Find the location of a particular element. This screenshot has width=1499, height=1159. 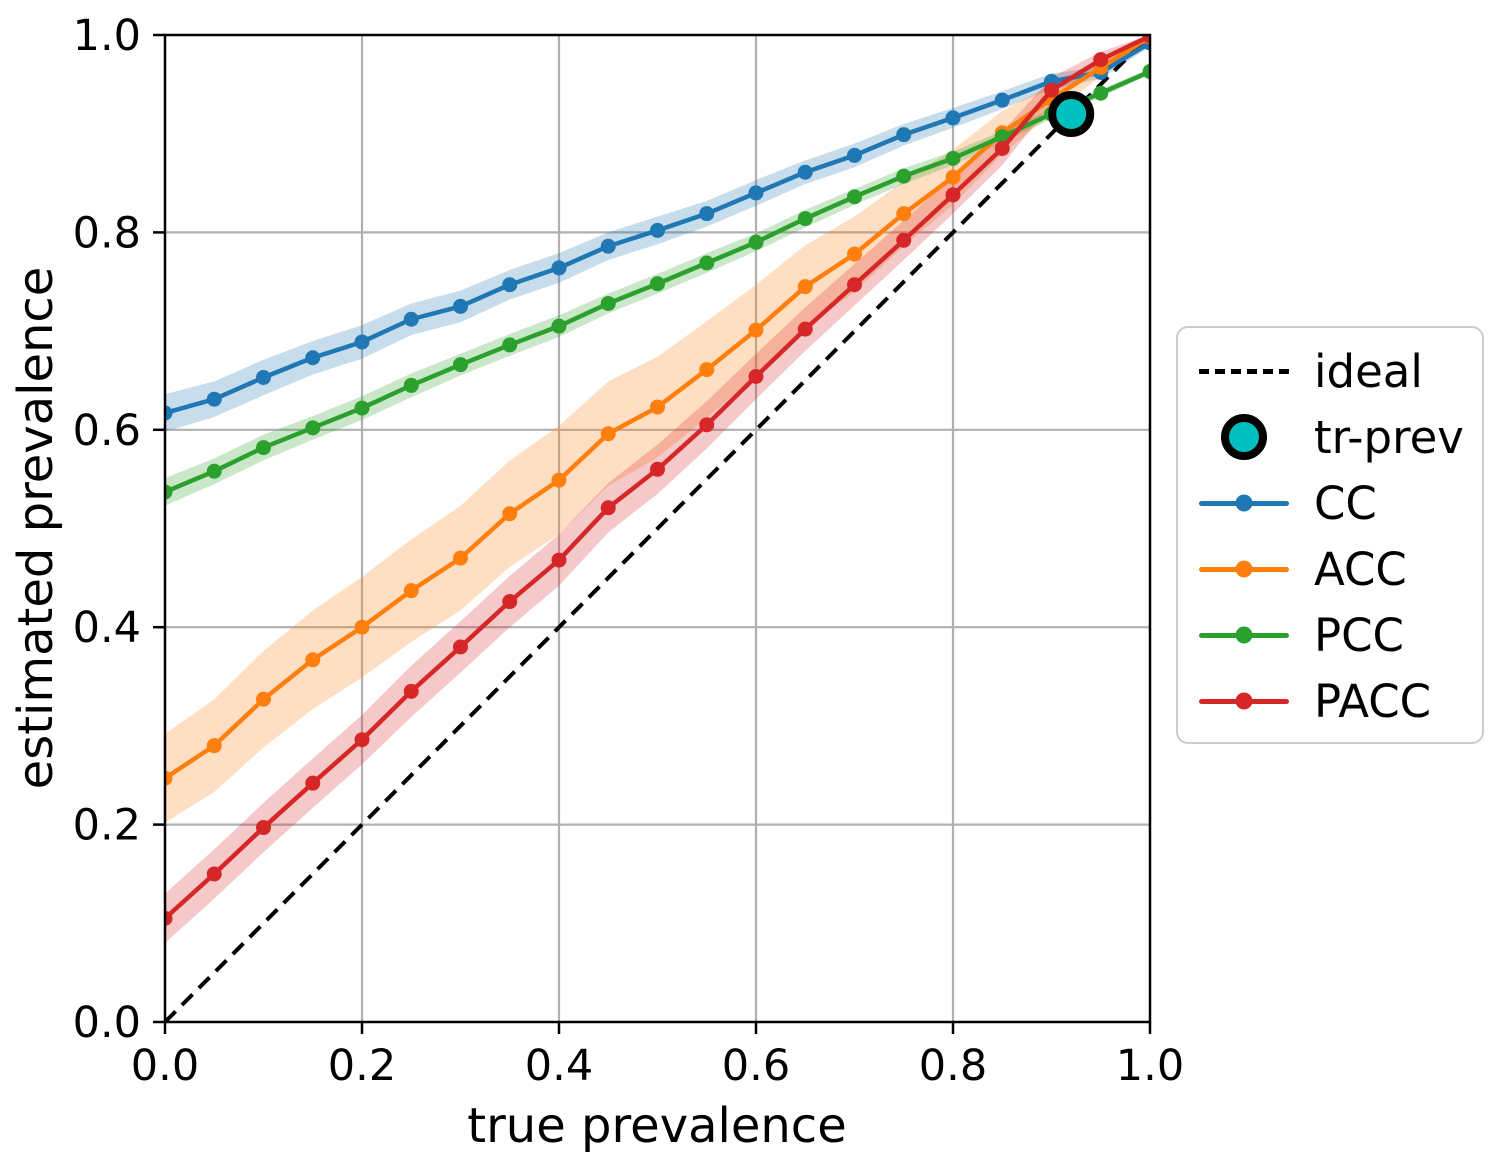

tr-prev-marker is located at coordinates (1071, 113).